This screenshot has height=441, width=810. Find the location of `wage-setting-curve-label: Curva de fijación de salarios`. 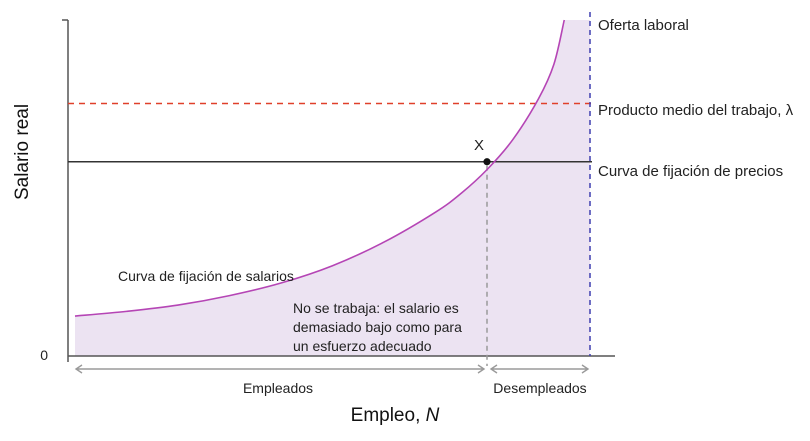

wage-setting-curve-label: Curva de fijación de salarios is located at coordinates (206, 276).